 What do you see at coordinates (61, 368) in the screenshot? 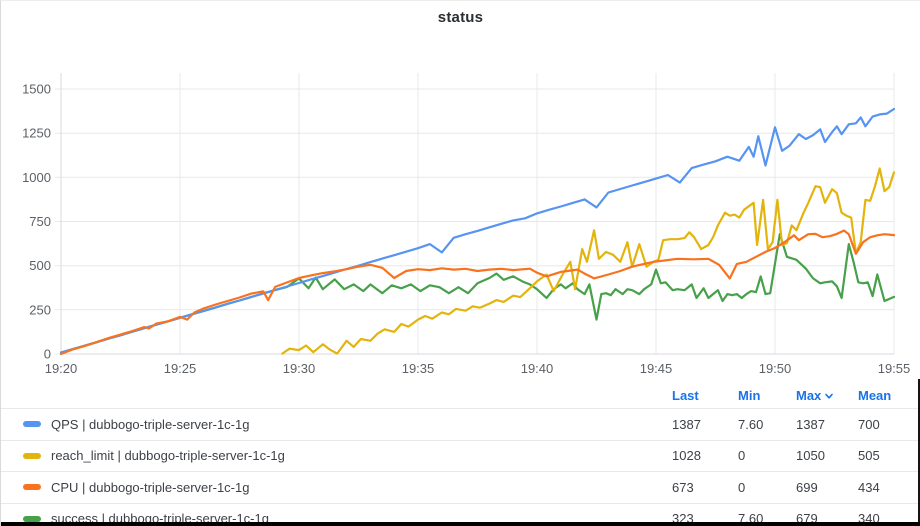
I see `x-axis-tick-label: 19:20` at bounding box center [61, 368].